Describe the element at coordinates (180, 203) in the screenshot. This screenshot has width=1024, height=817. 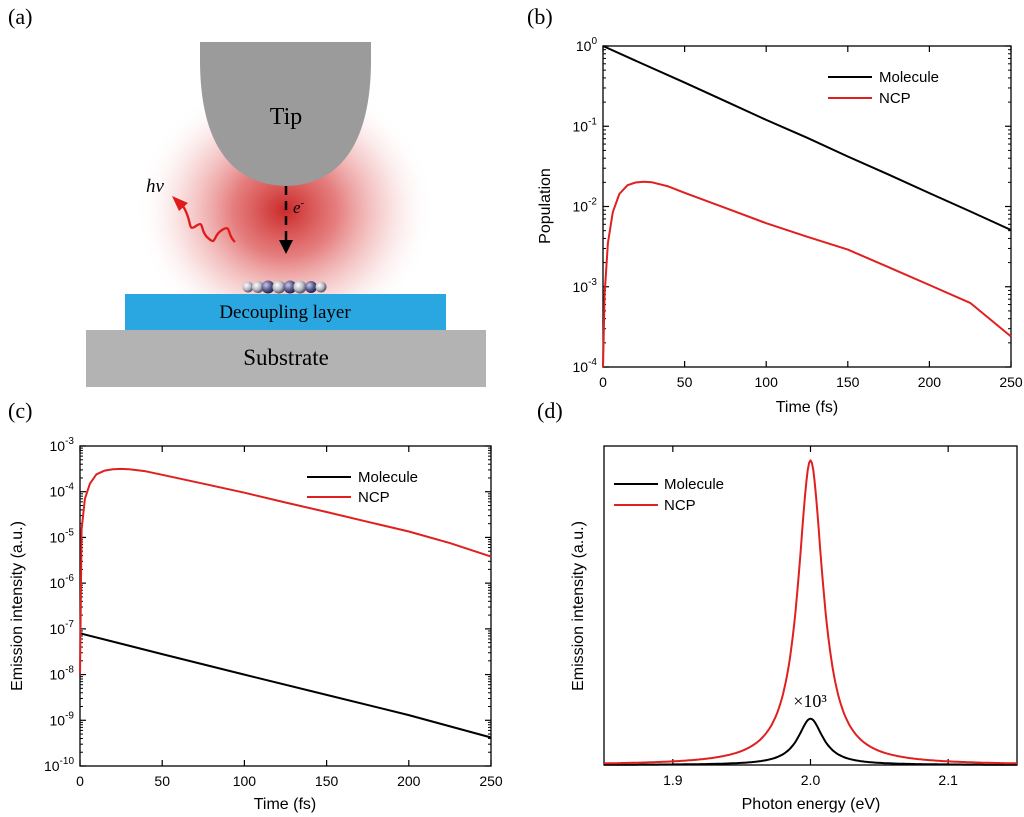
I see `photon-arrowhead` at that location.